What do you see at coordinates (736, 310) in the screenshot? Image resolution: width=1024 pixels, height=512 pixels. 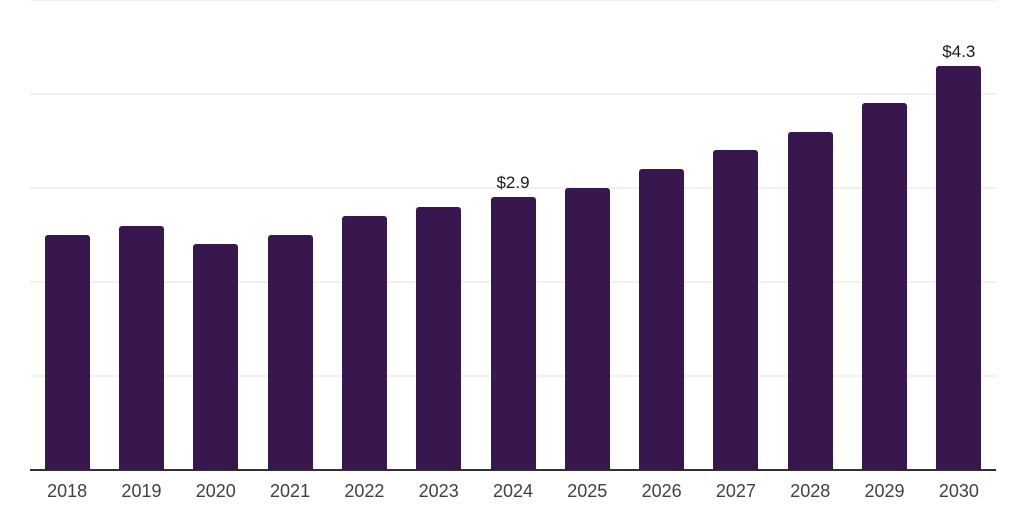 I see `bar-2027` at bounding box center [736, 310].